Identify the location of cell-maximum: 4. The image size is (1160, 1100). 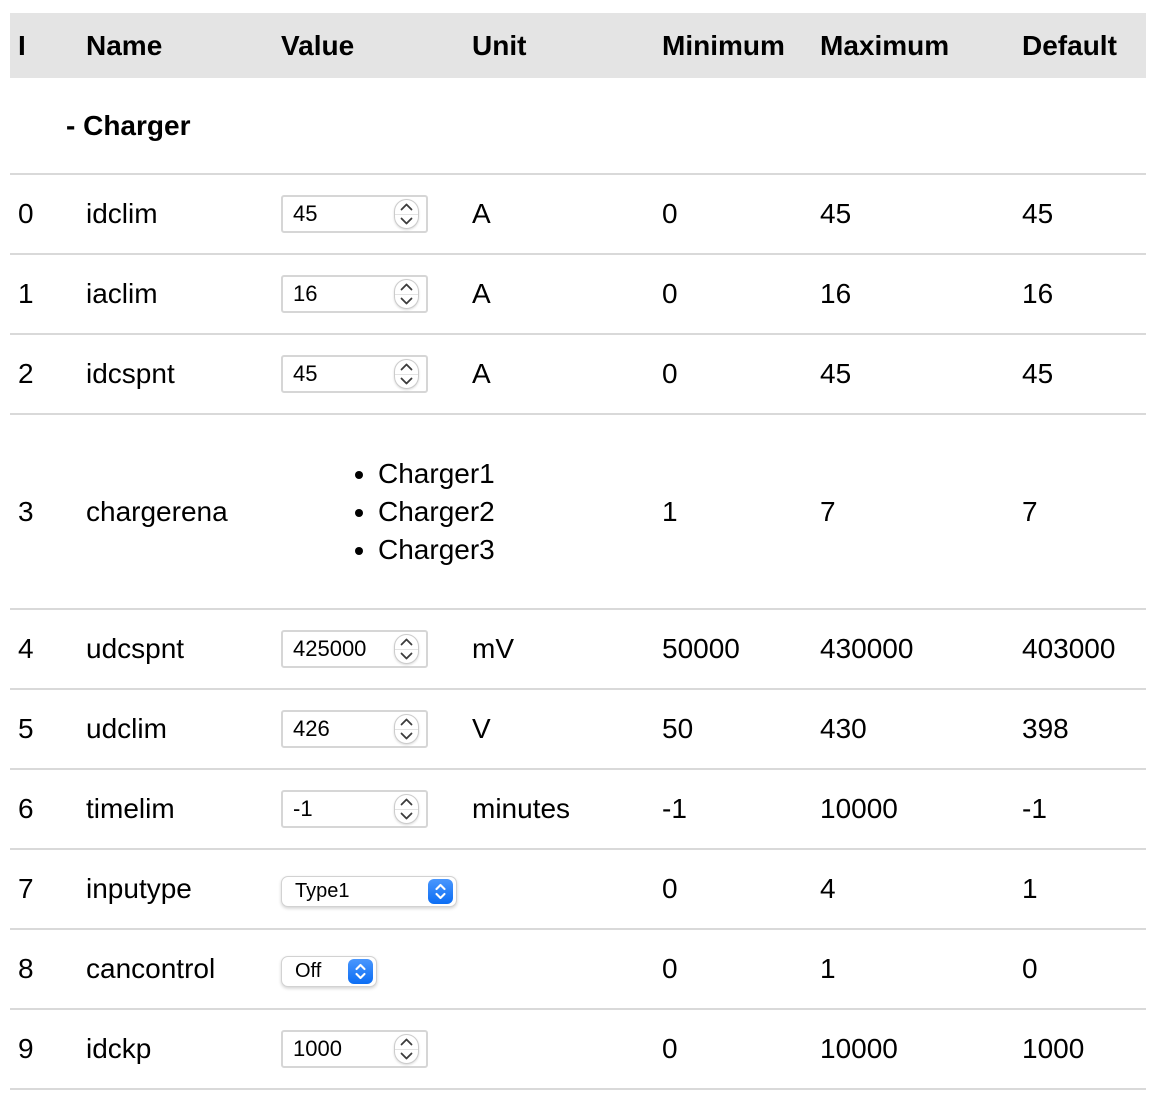
(913, 889).